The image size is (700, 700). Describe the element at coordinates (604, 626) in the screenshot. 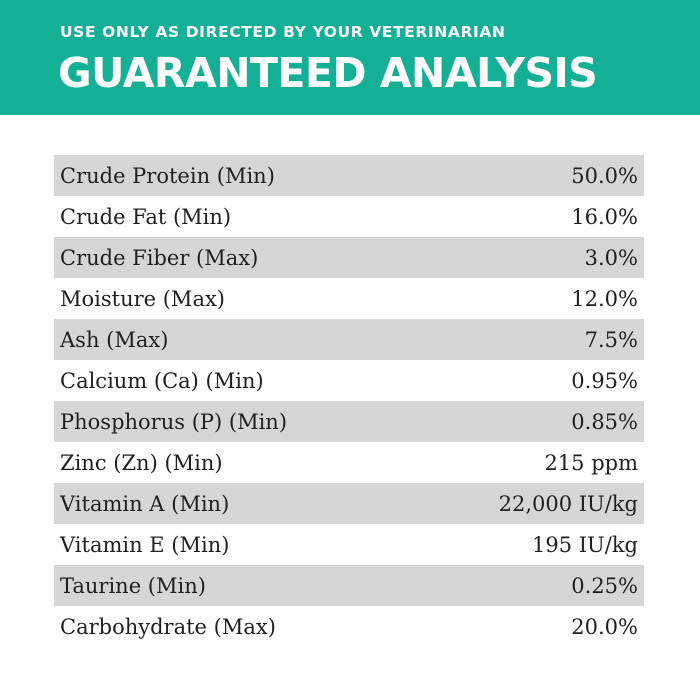

I see `nutrient-value: 20.0%` at that location.